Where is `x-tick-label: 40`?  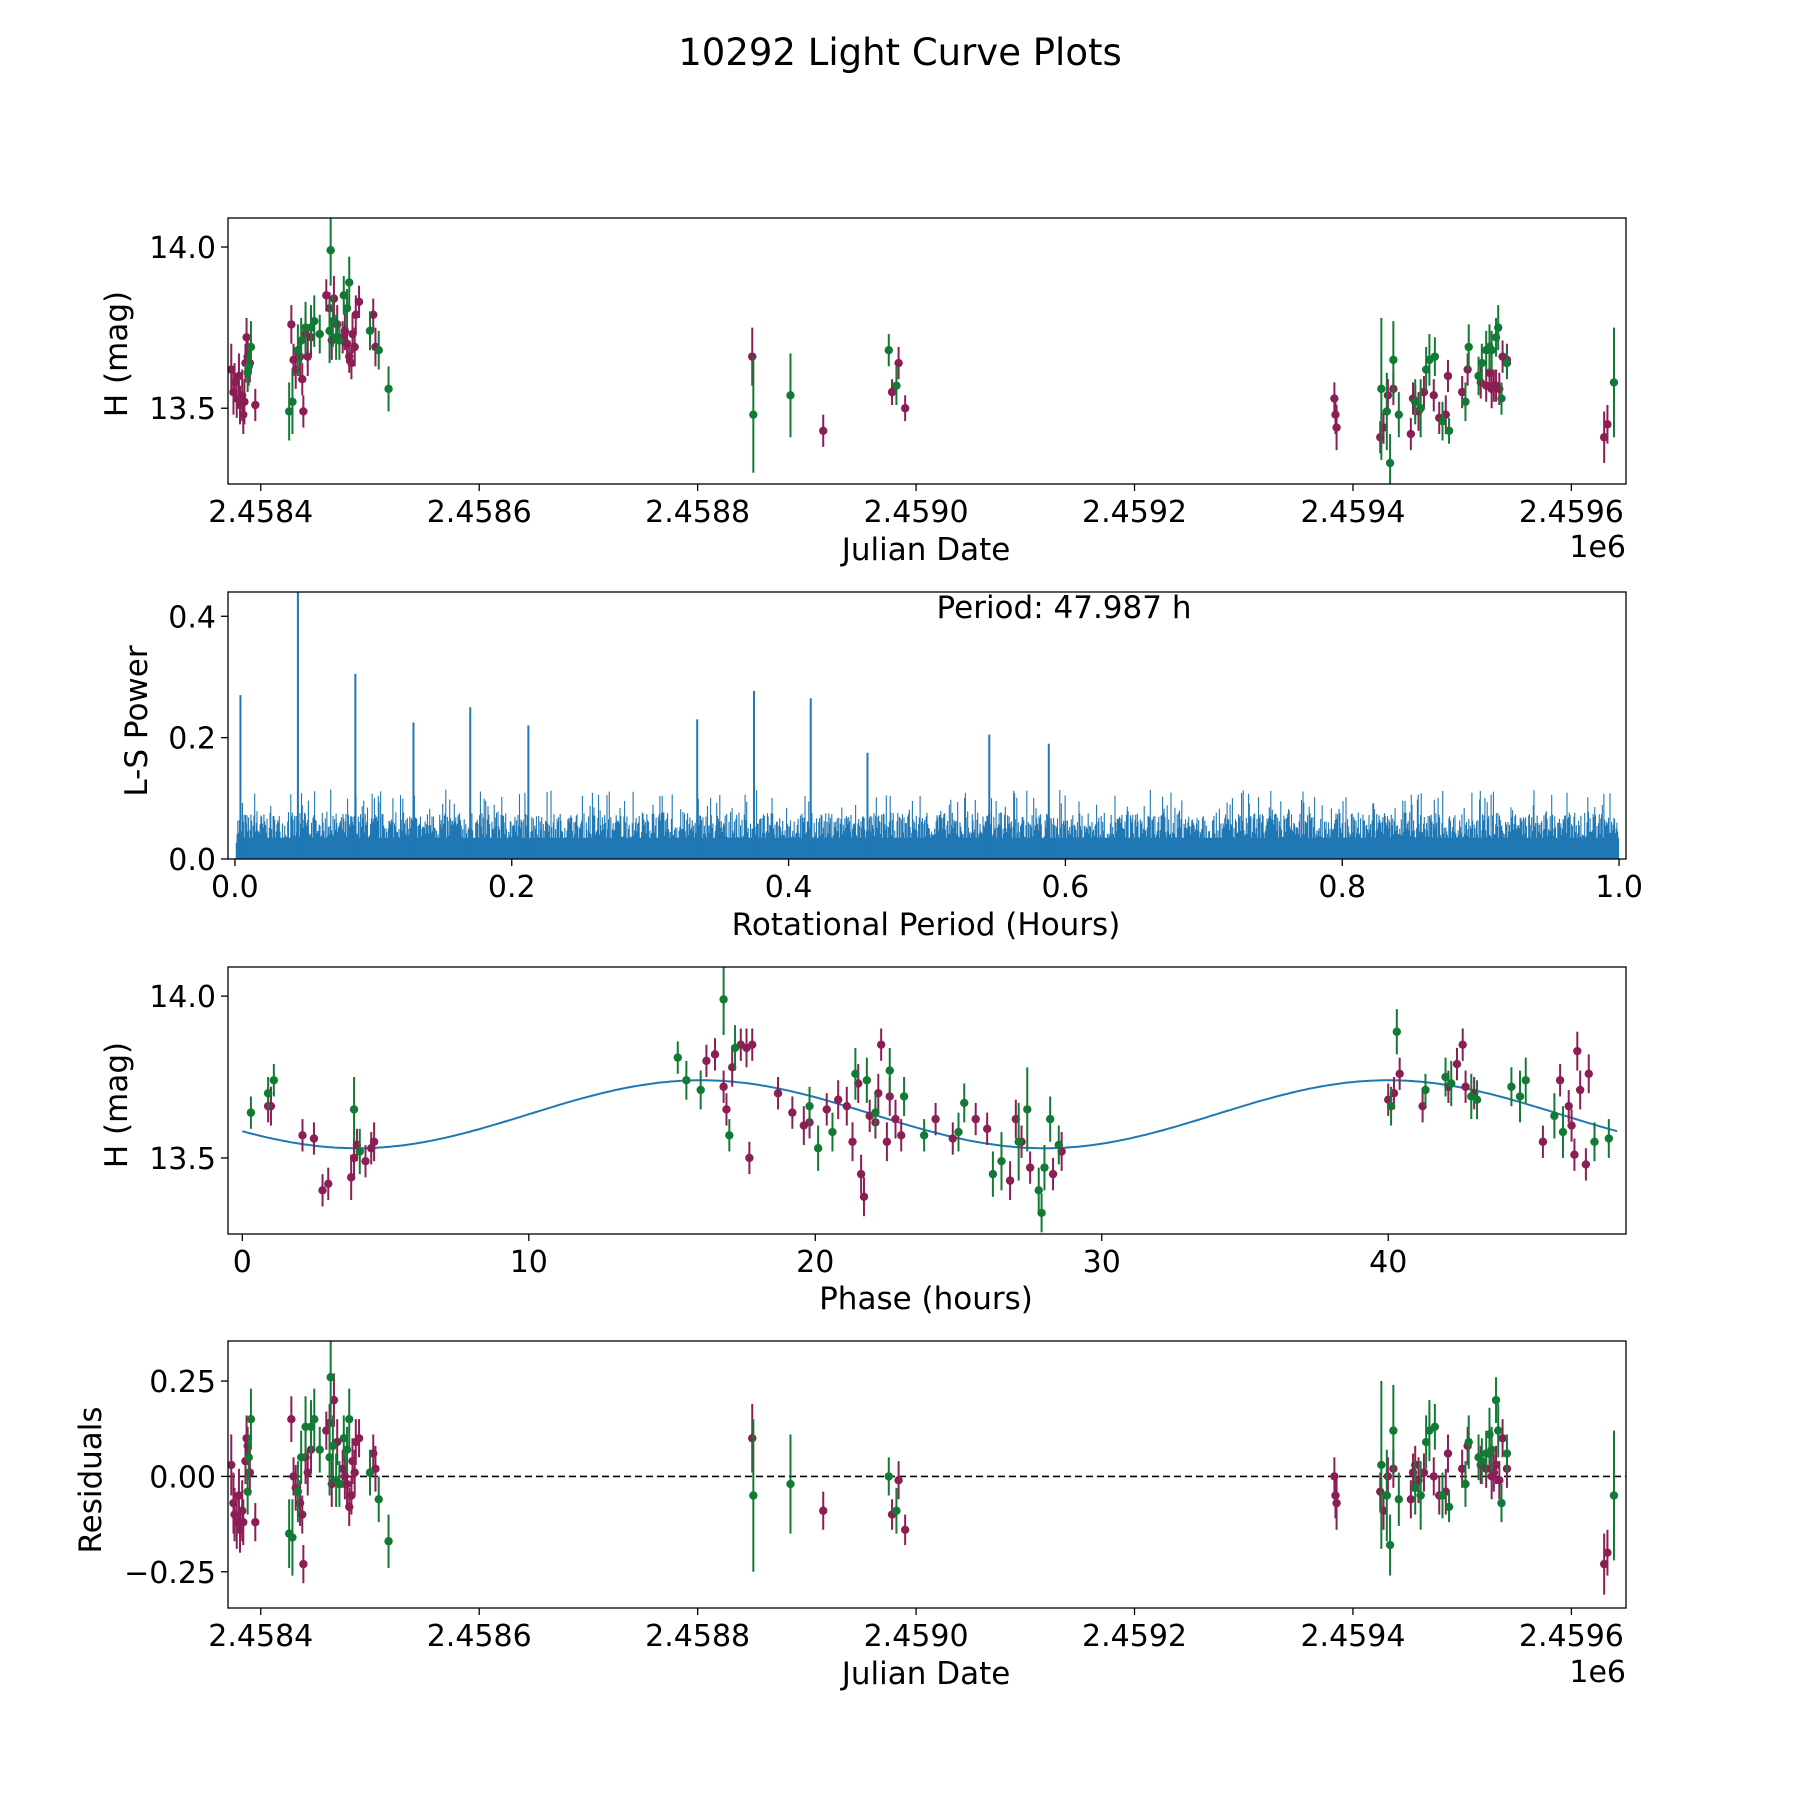 x-tick-label: 40 is located at coordinates (1388, 1262).